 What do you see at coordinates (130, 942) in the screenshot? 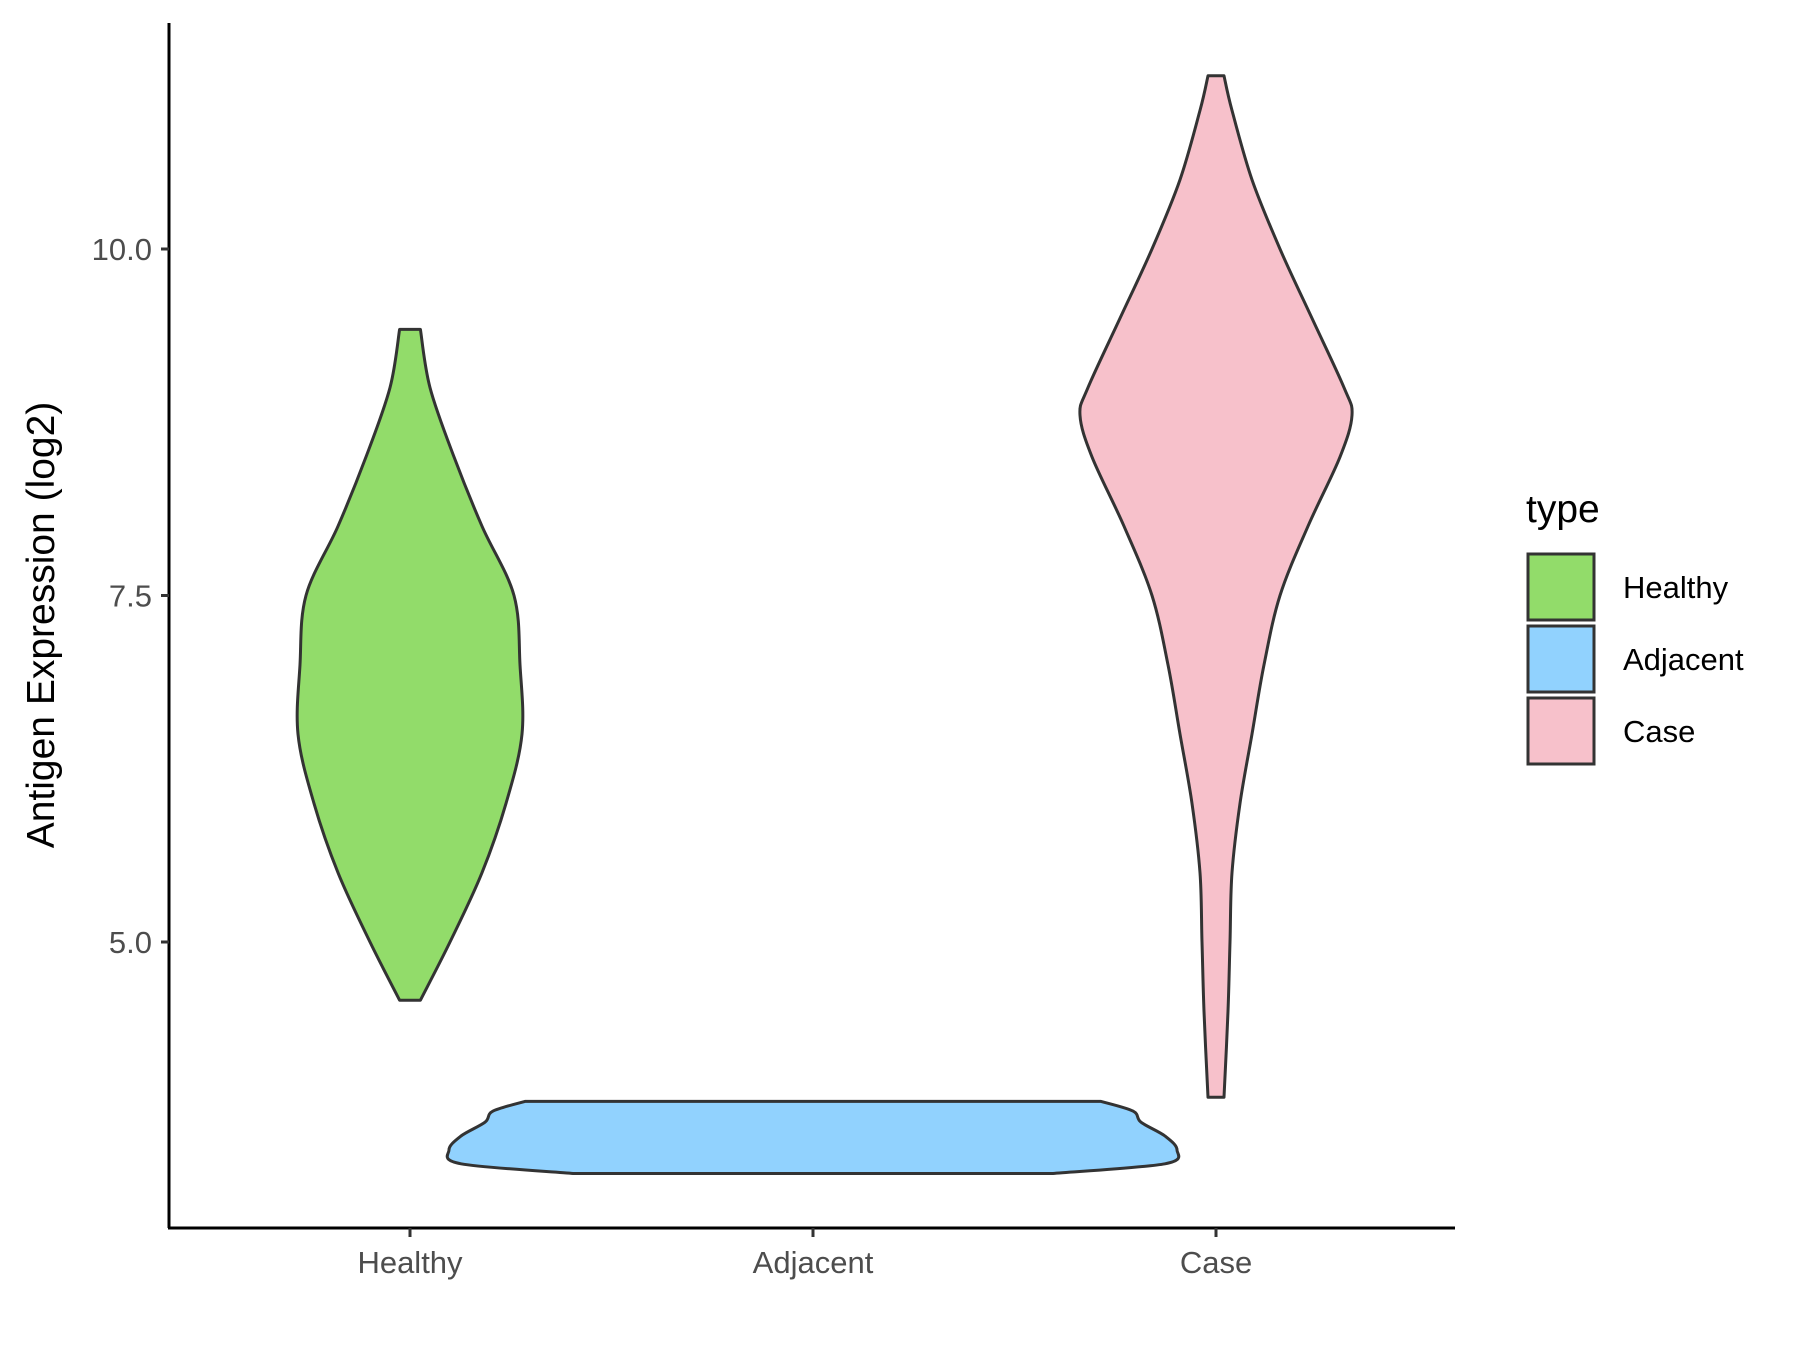
I see `y-tick-label: 5.0` at bounding box center [130, 942].